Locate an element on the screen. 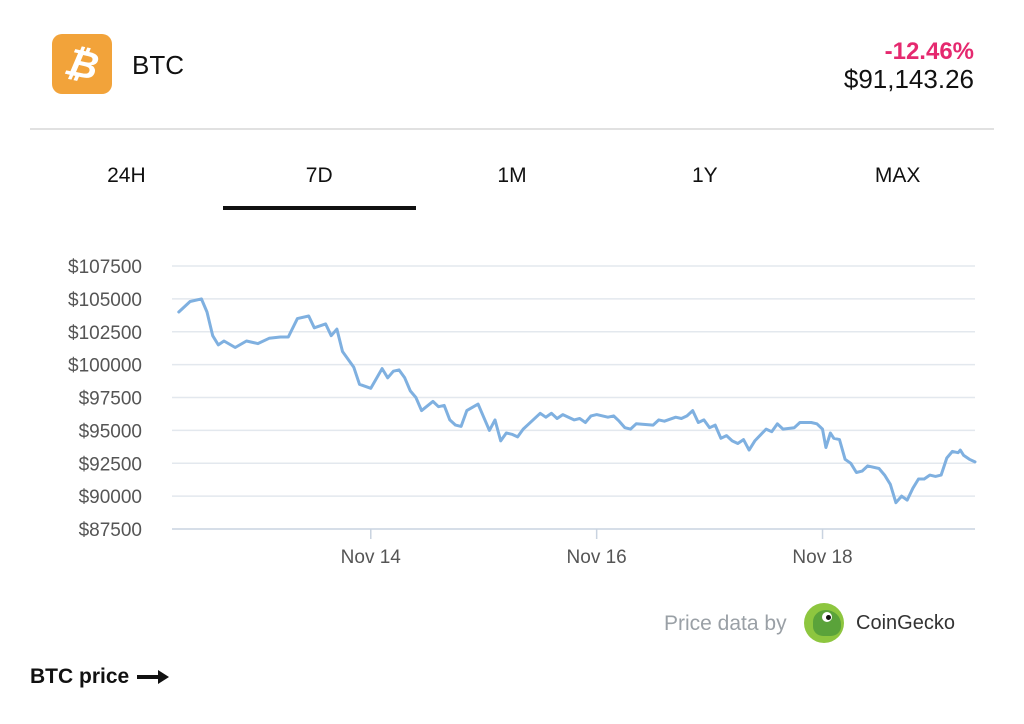 This screenshot has width=1024, height=724. price-data-credit: Price data by is located at coordinates (725, 623).